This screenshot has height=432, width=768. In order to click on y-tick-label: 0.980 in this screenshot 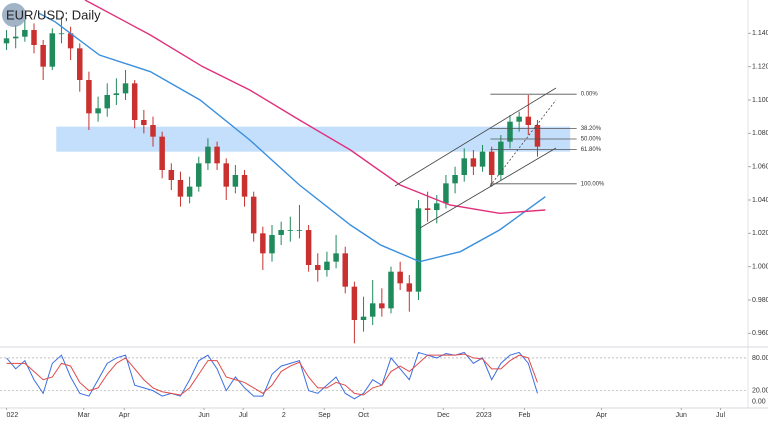, I will do `click(760, 300)`.